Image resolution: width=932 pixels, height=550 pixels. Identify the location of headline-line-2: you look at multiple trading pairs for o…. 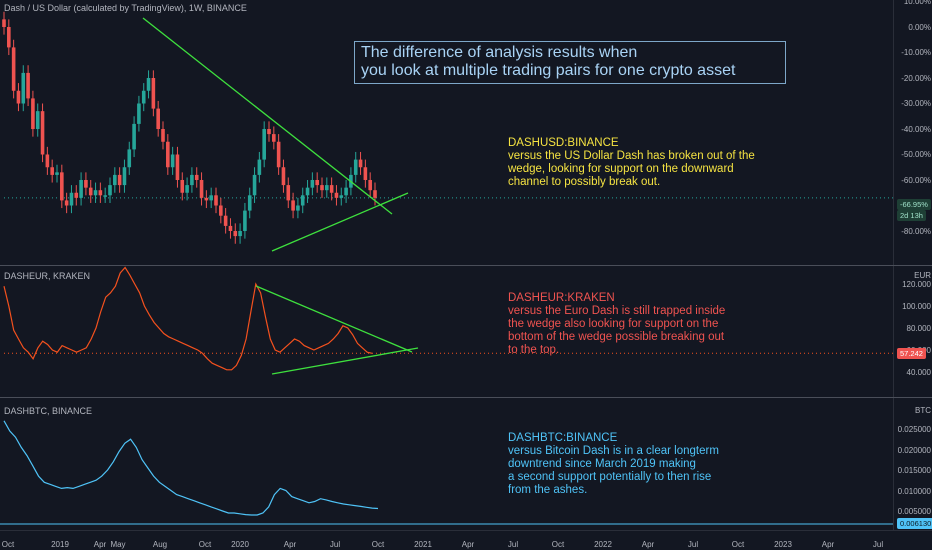
(548, 70).